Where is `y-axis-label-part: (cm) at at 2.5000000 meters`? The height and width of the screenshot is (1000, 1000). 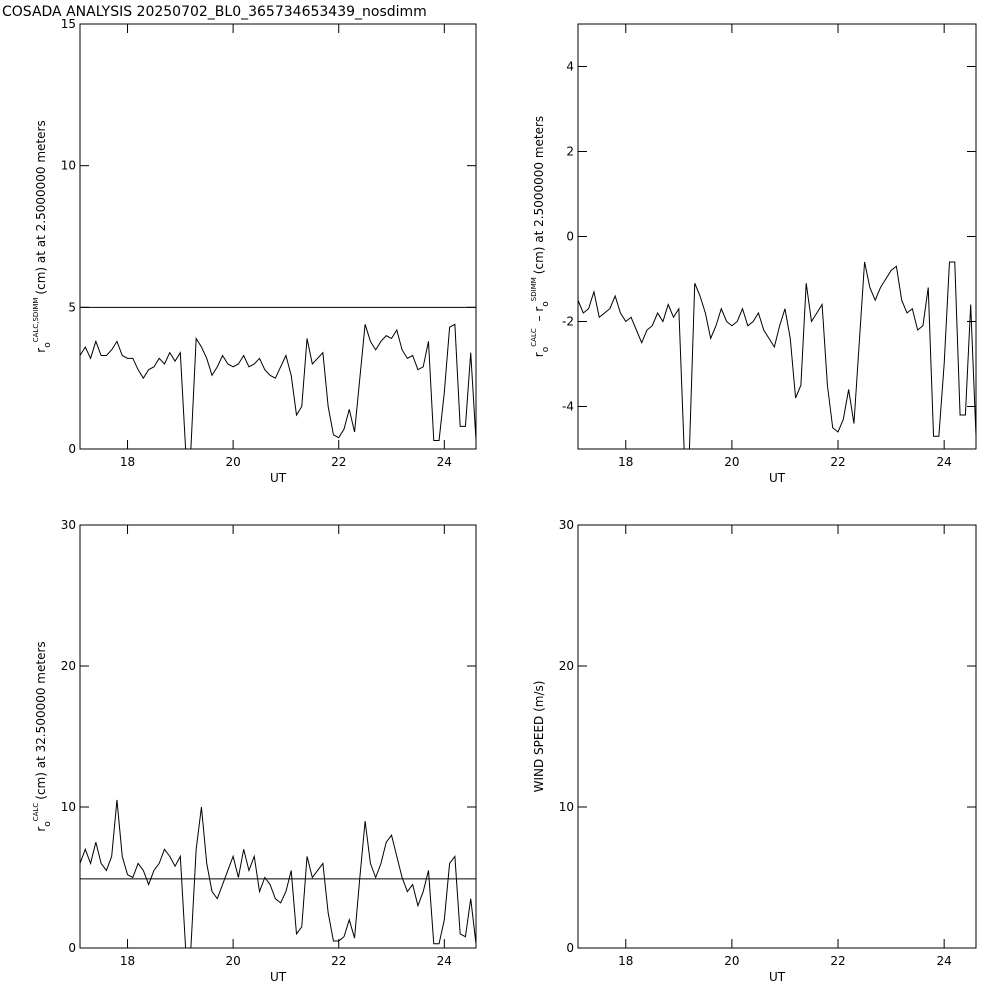 y-axis-label-part: (cm) at at 2.5000000 meters is located at coordinates (41, 207).